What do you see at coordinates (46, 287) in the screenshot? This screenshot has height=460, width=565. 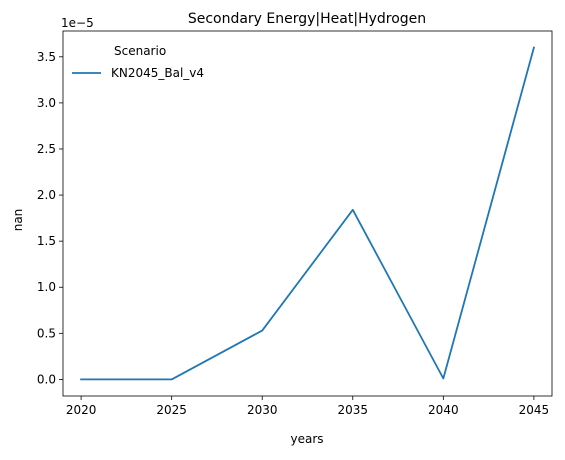 I see `y-tick-label: 1.0` at bounding box center [46, 287].